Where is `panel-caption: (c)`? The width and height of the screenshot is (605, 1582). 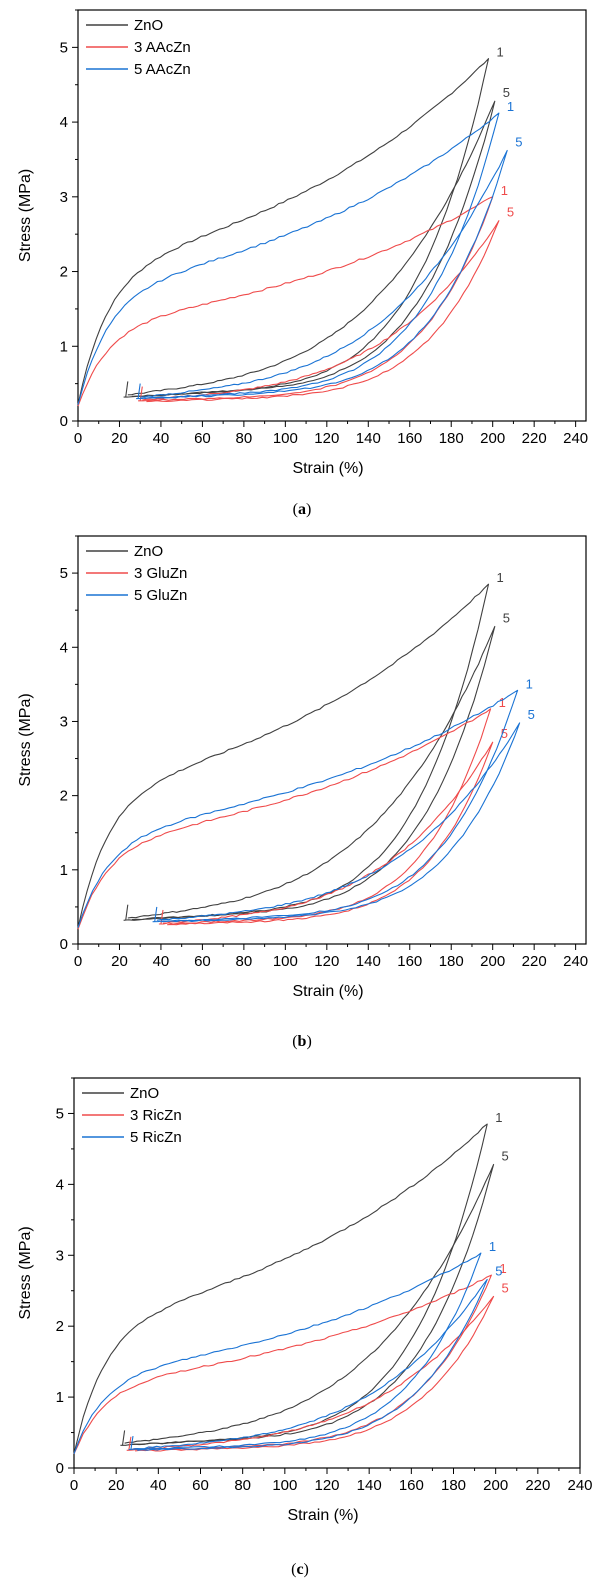 panel-caption: (c) is located at coordinates (300, 1569).